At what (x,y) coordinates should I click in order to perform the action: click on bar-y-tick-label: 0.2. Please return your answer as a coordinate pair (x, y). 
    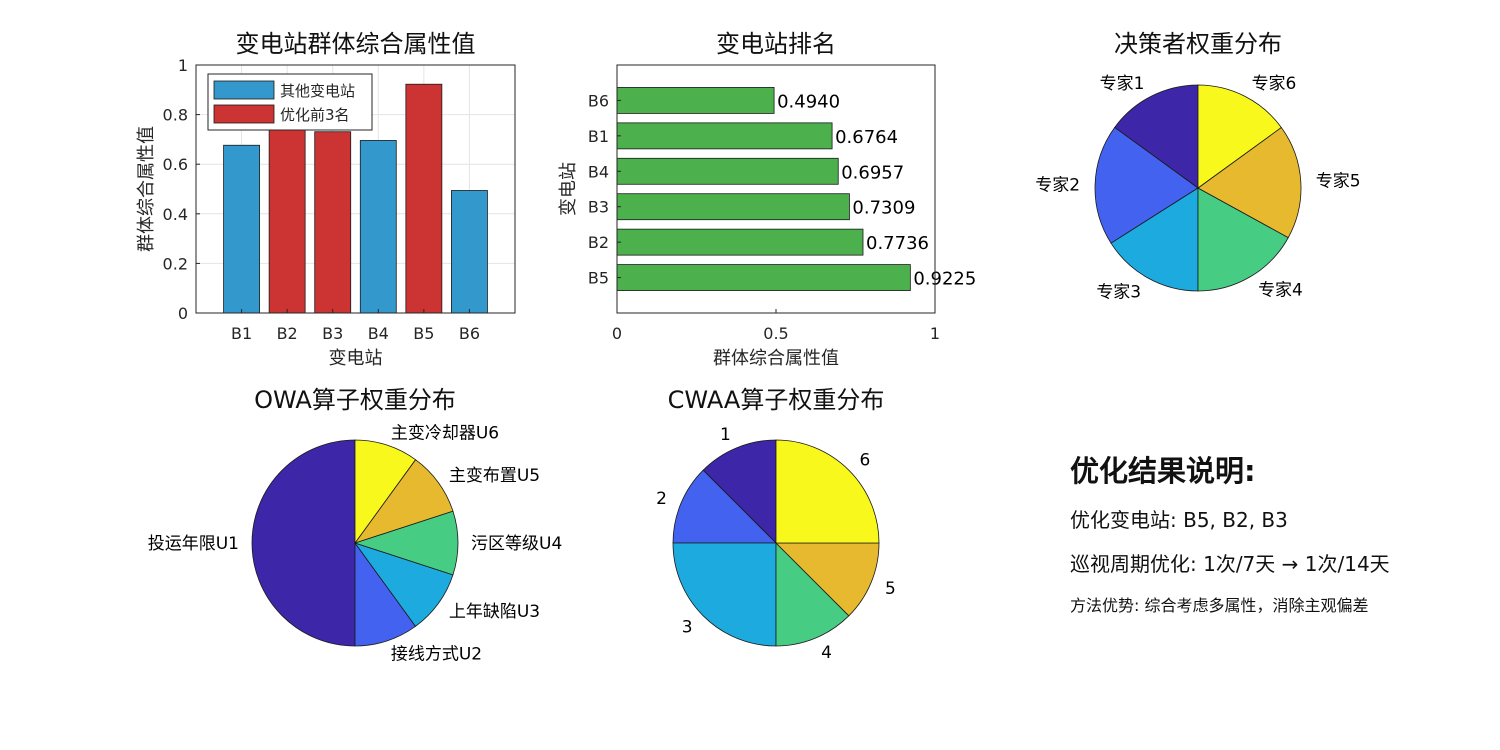
    Looking at the image, I should click on (175, 263).